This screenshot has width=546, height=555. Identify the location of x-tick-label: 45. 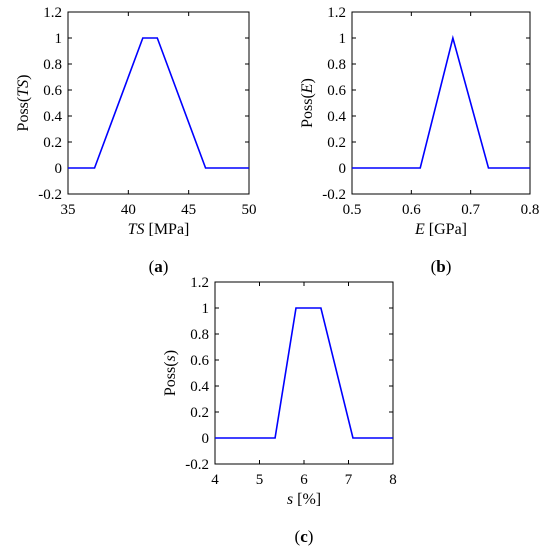
(188, 210).